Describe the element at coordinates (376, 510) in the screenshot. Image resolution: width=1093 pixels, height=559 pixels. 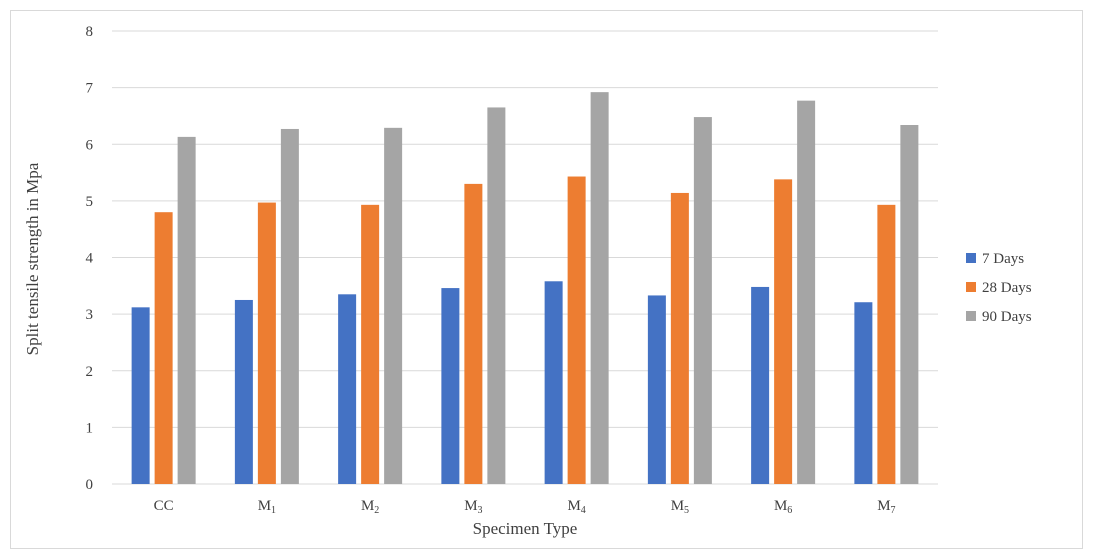
I see `x-tick-subscript: 2` at that location.